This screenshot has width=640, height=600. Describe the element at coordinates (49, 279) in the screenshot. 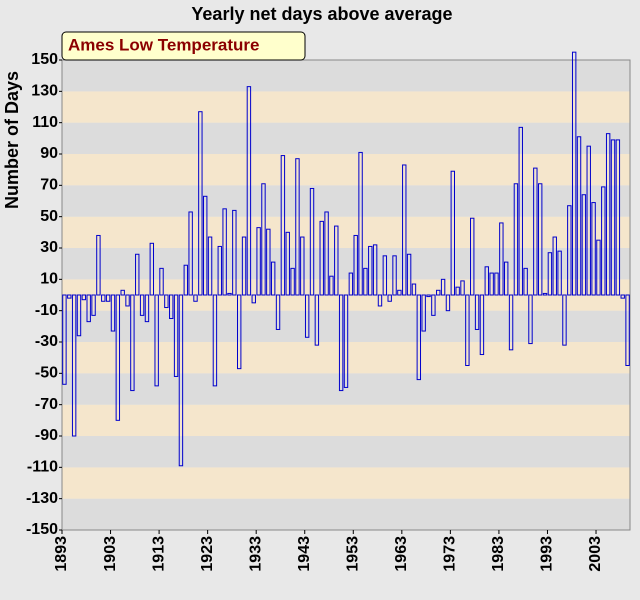

I see `y-tick-label: 10` at that location.